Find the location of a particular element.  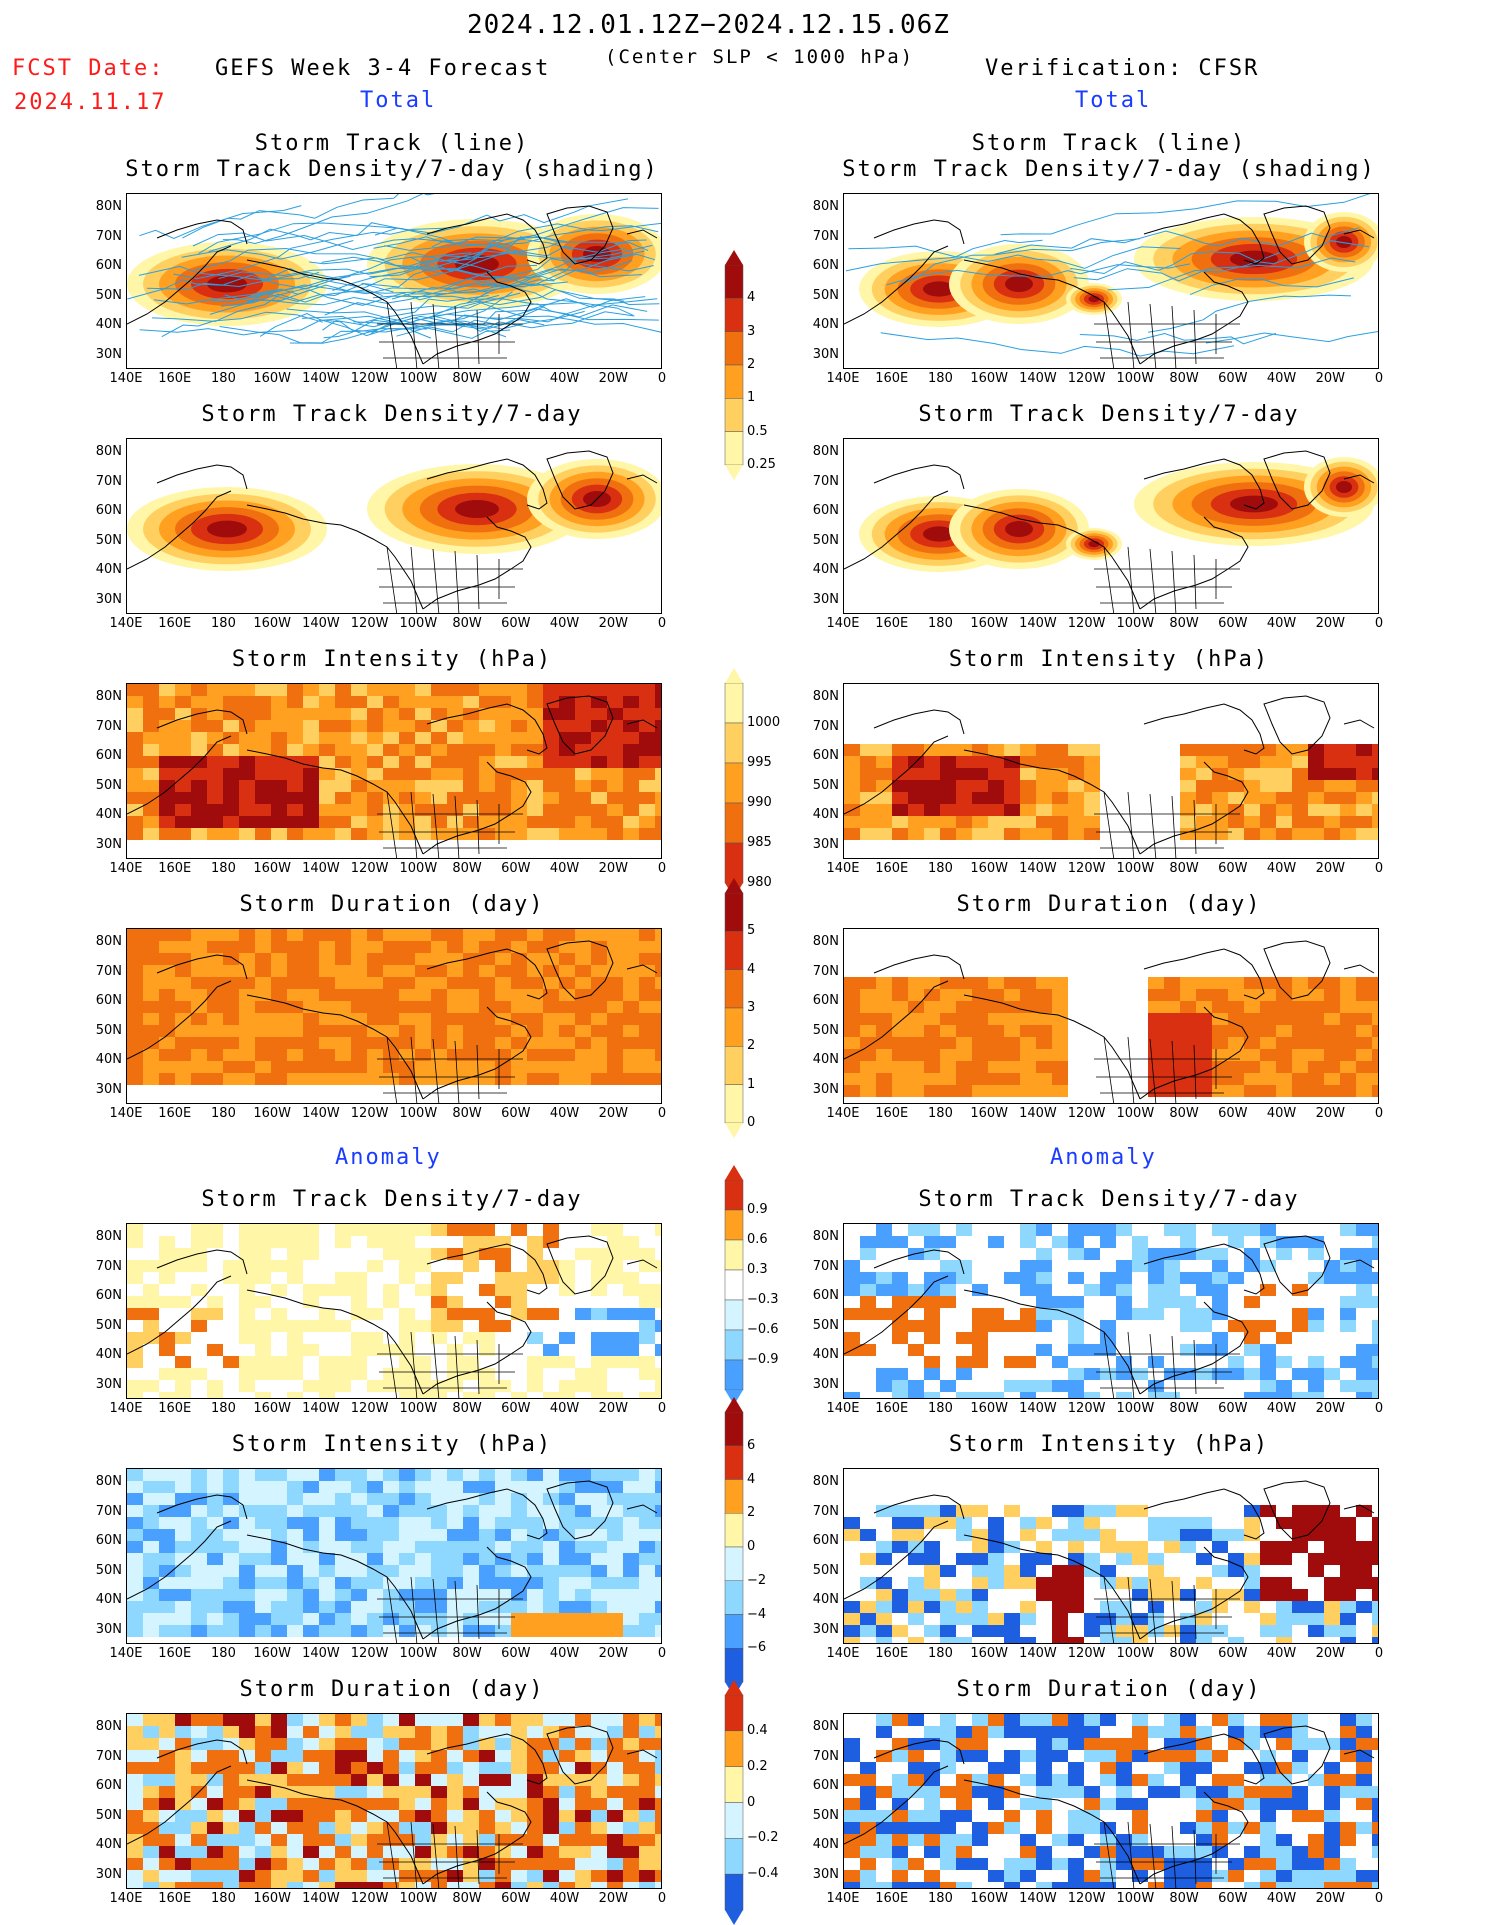

map-panel-track-cfsr is located at coordinates (1111, 281).